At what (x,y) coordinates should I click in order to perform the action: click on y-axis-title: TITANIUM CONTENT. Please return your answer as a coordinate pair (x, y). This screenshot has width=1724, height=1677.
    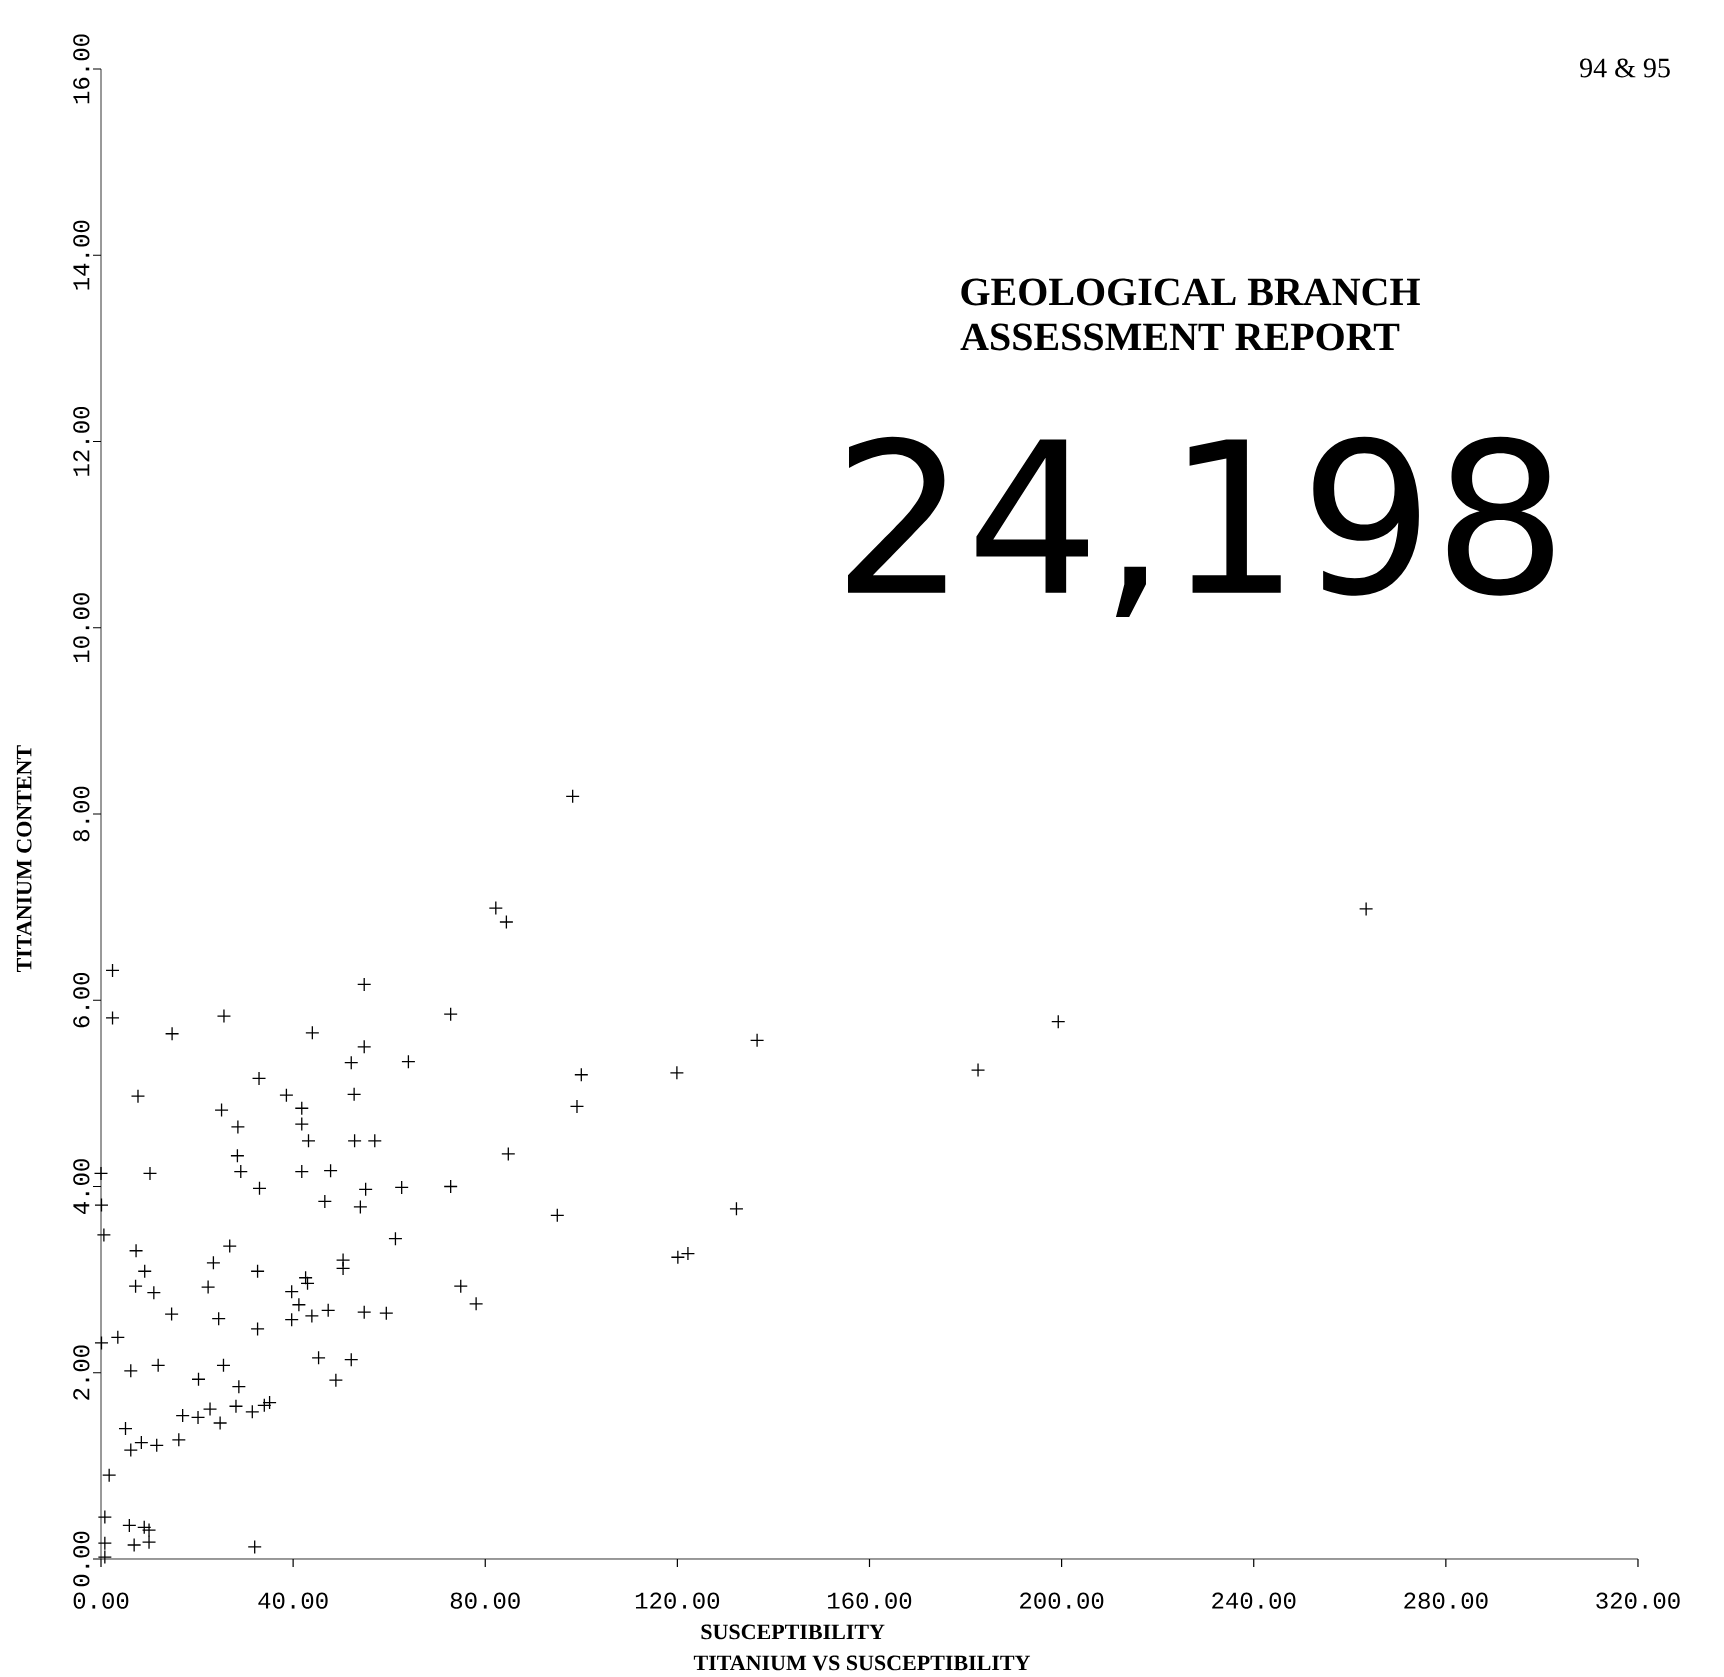
    Looking at the image, I should click on (24, 859).